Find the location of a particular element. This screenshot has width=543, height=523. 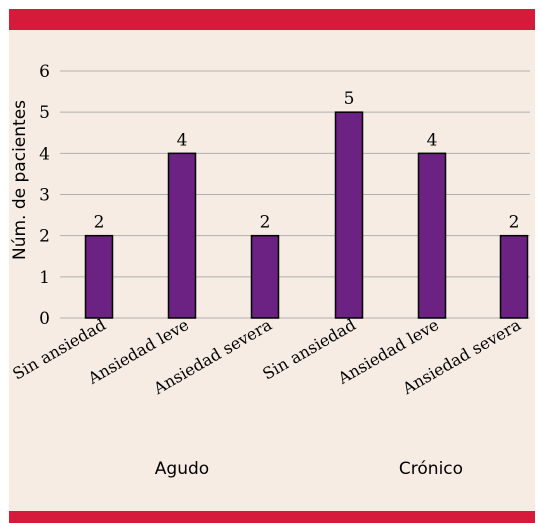

group-labels: Agudo Crónico is located at coordinates (309, 469).